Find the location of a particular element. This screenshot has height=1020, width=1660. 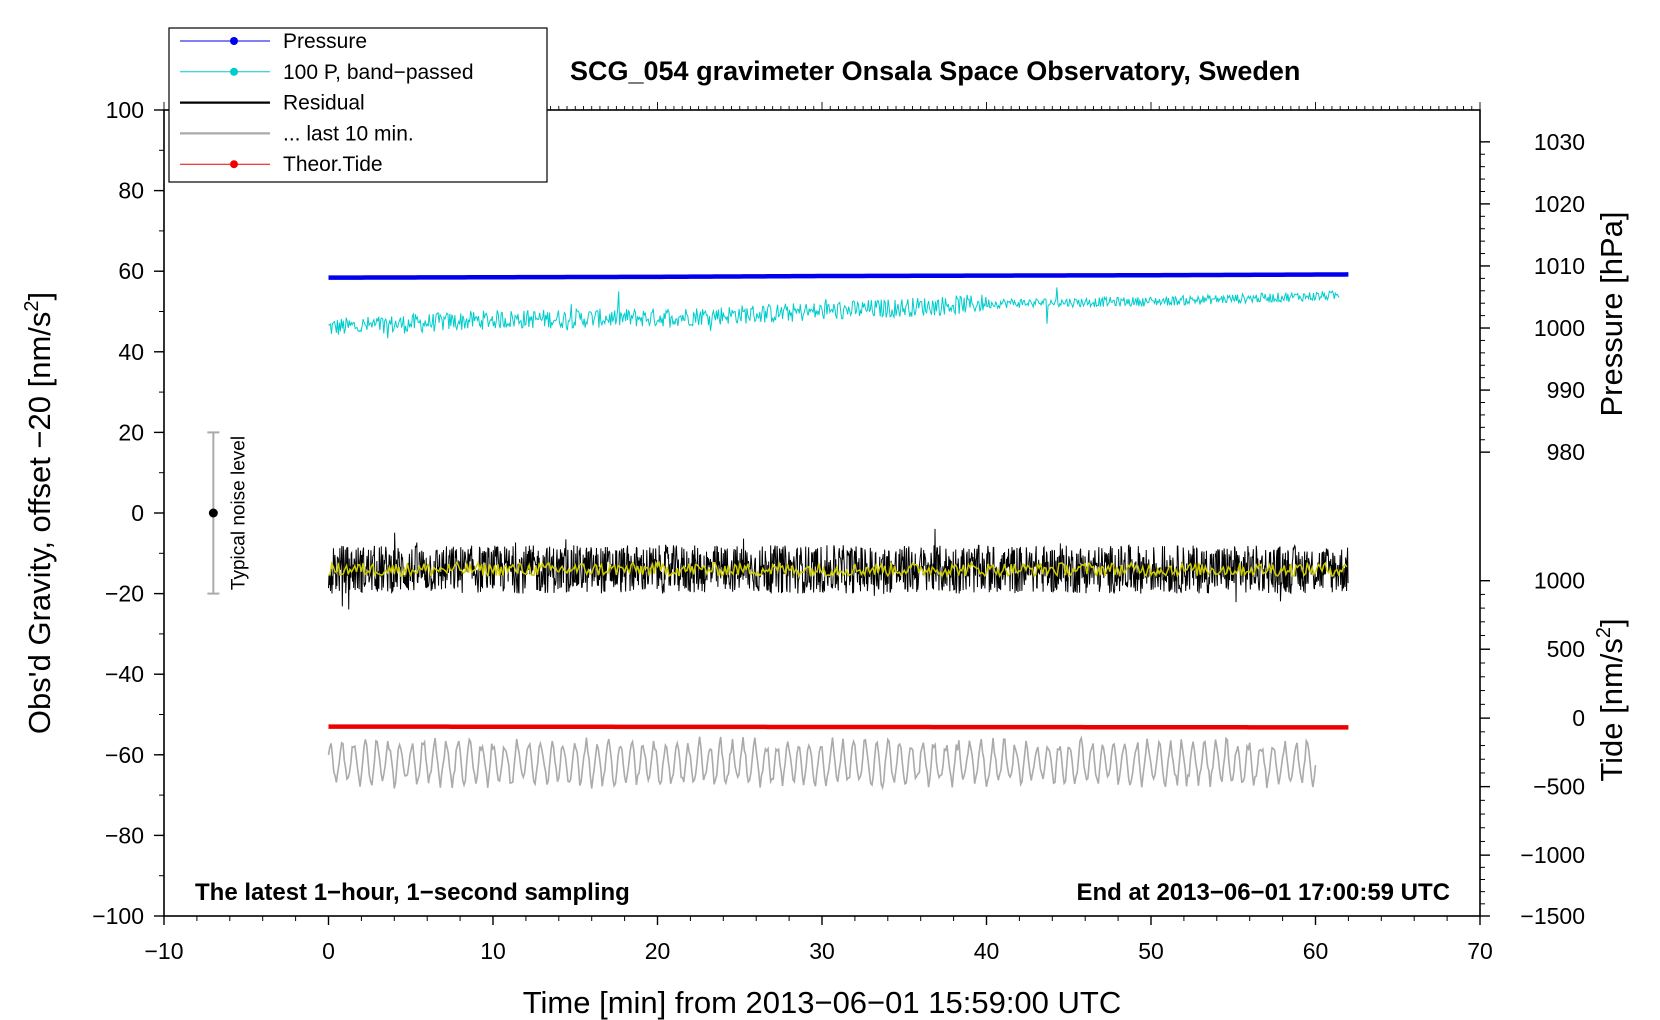

x-tick-label: −10 is located at coordinates (163, 951).